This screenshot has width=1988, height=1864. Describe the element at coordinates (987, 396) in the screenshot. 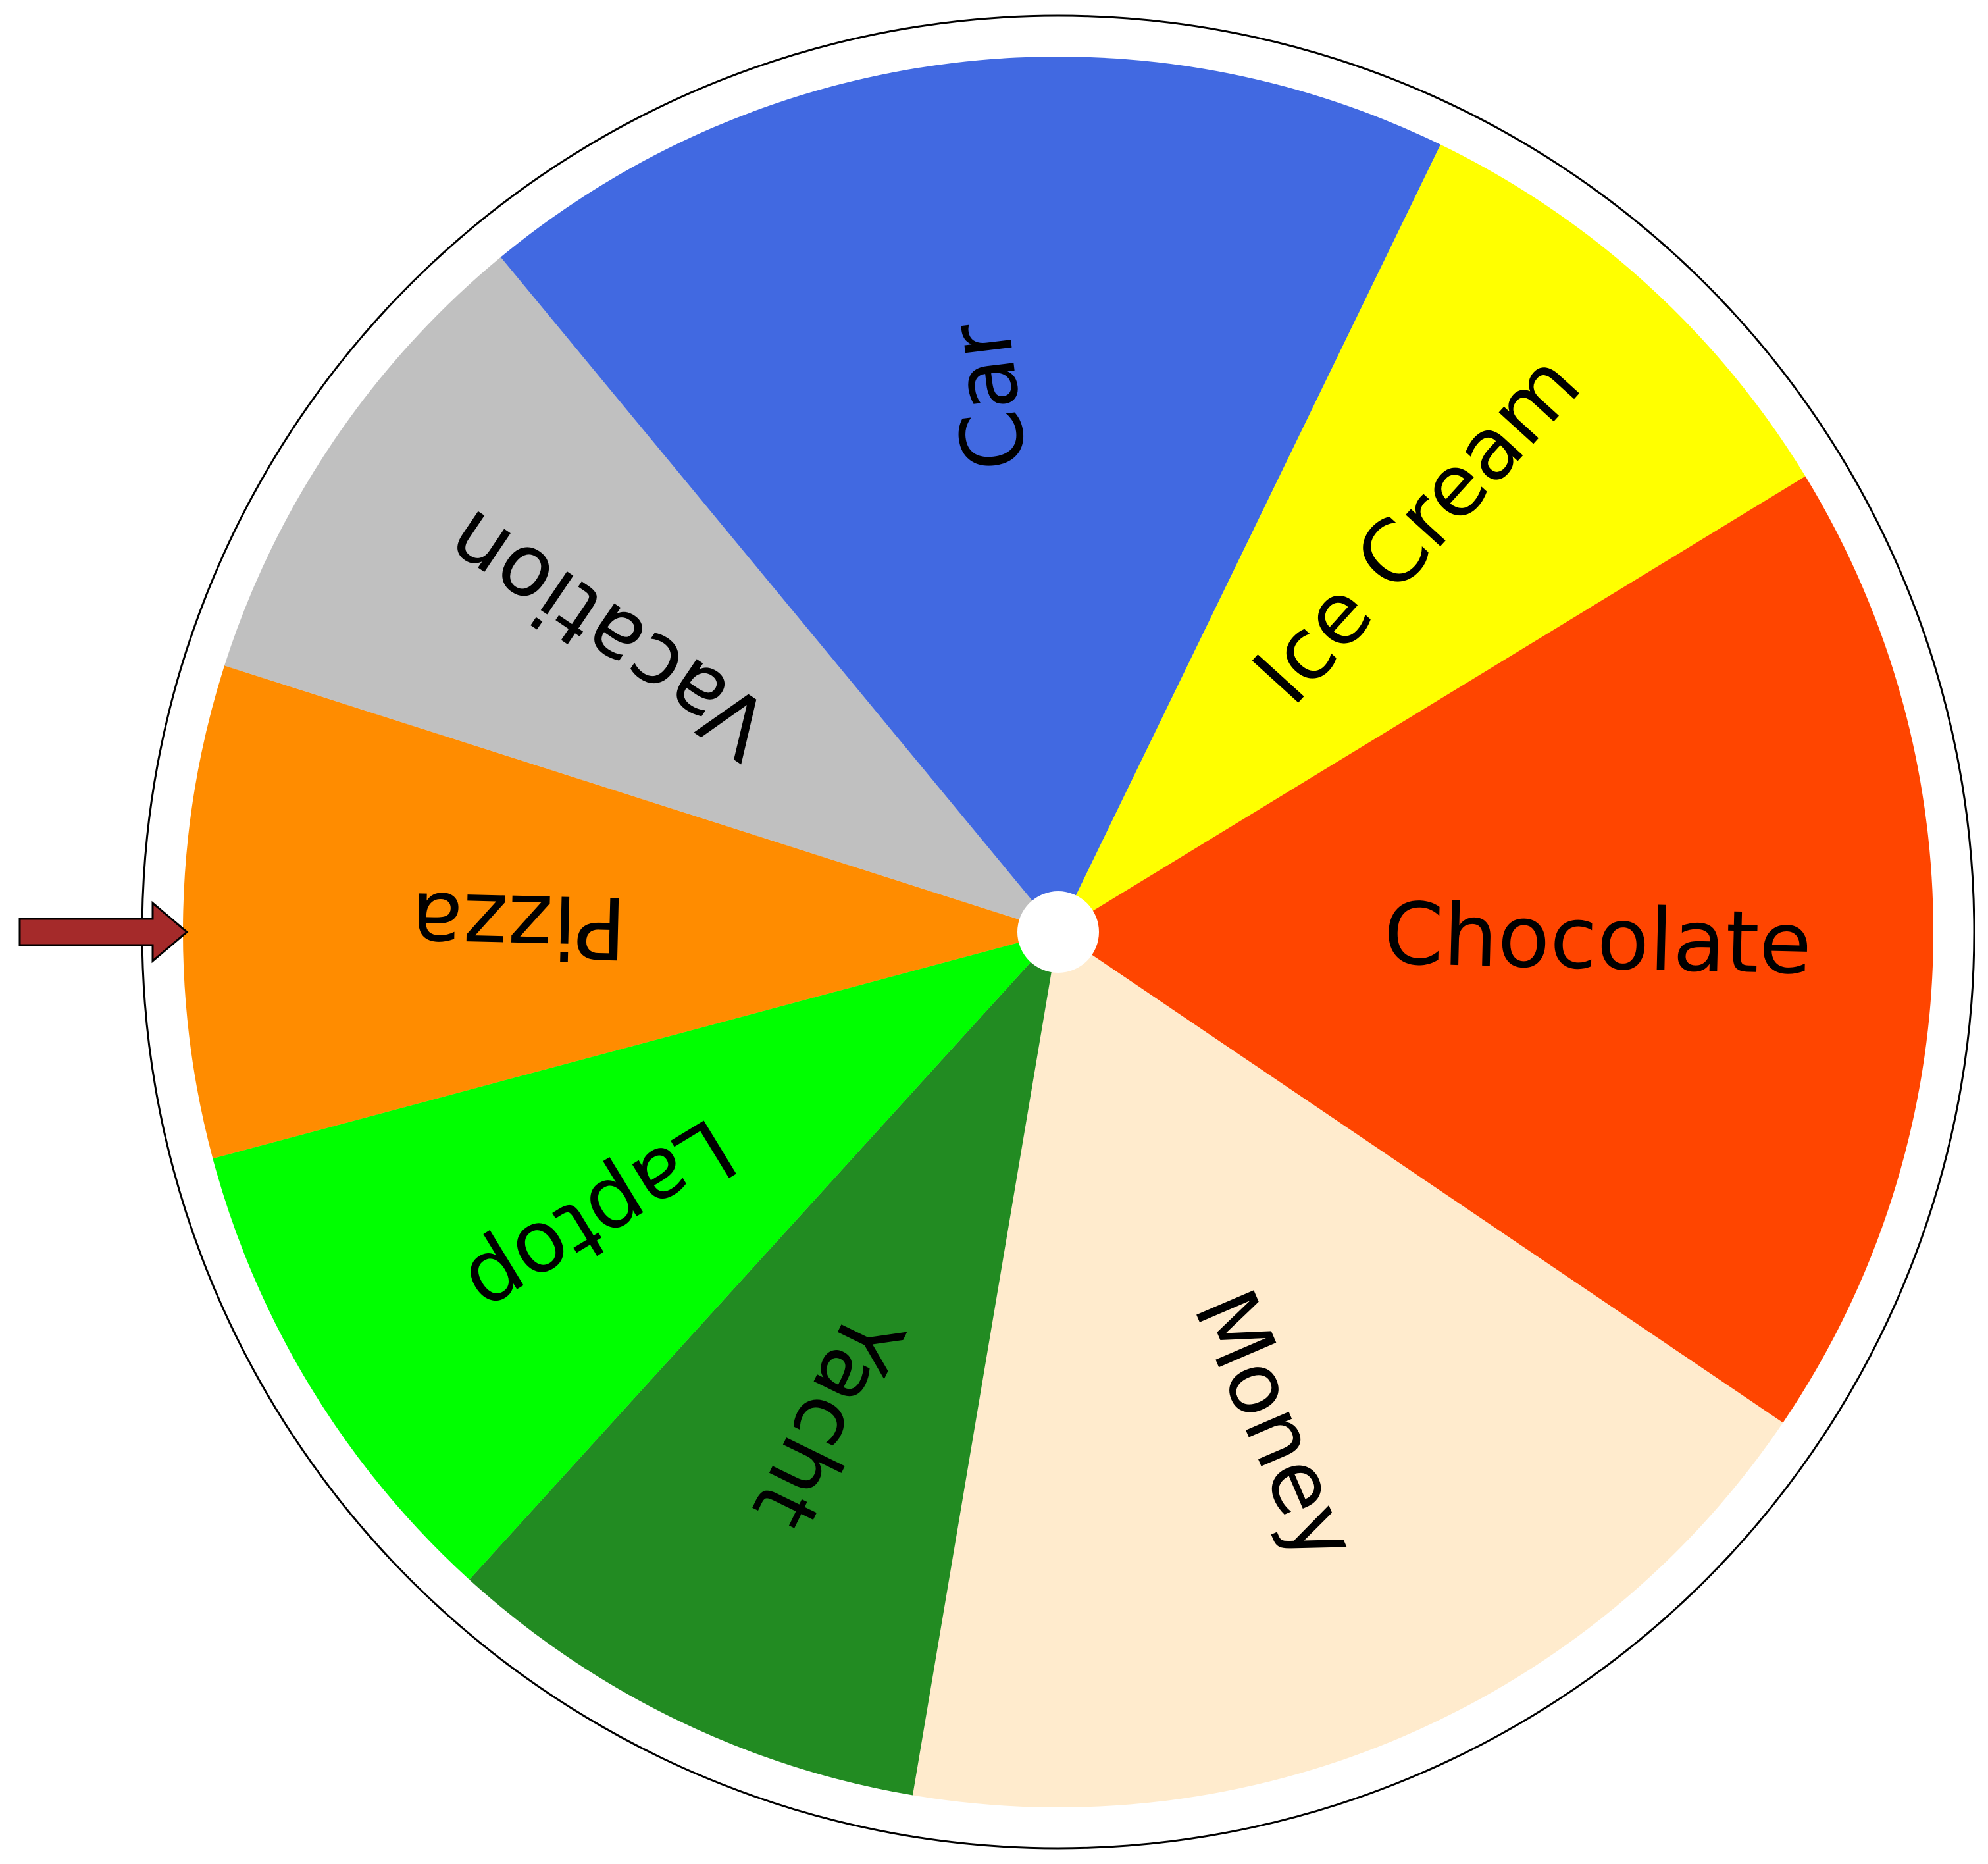

I see `segment-label-car: Car` at that location.